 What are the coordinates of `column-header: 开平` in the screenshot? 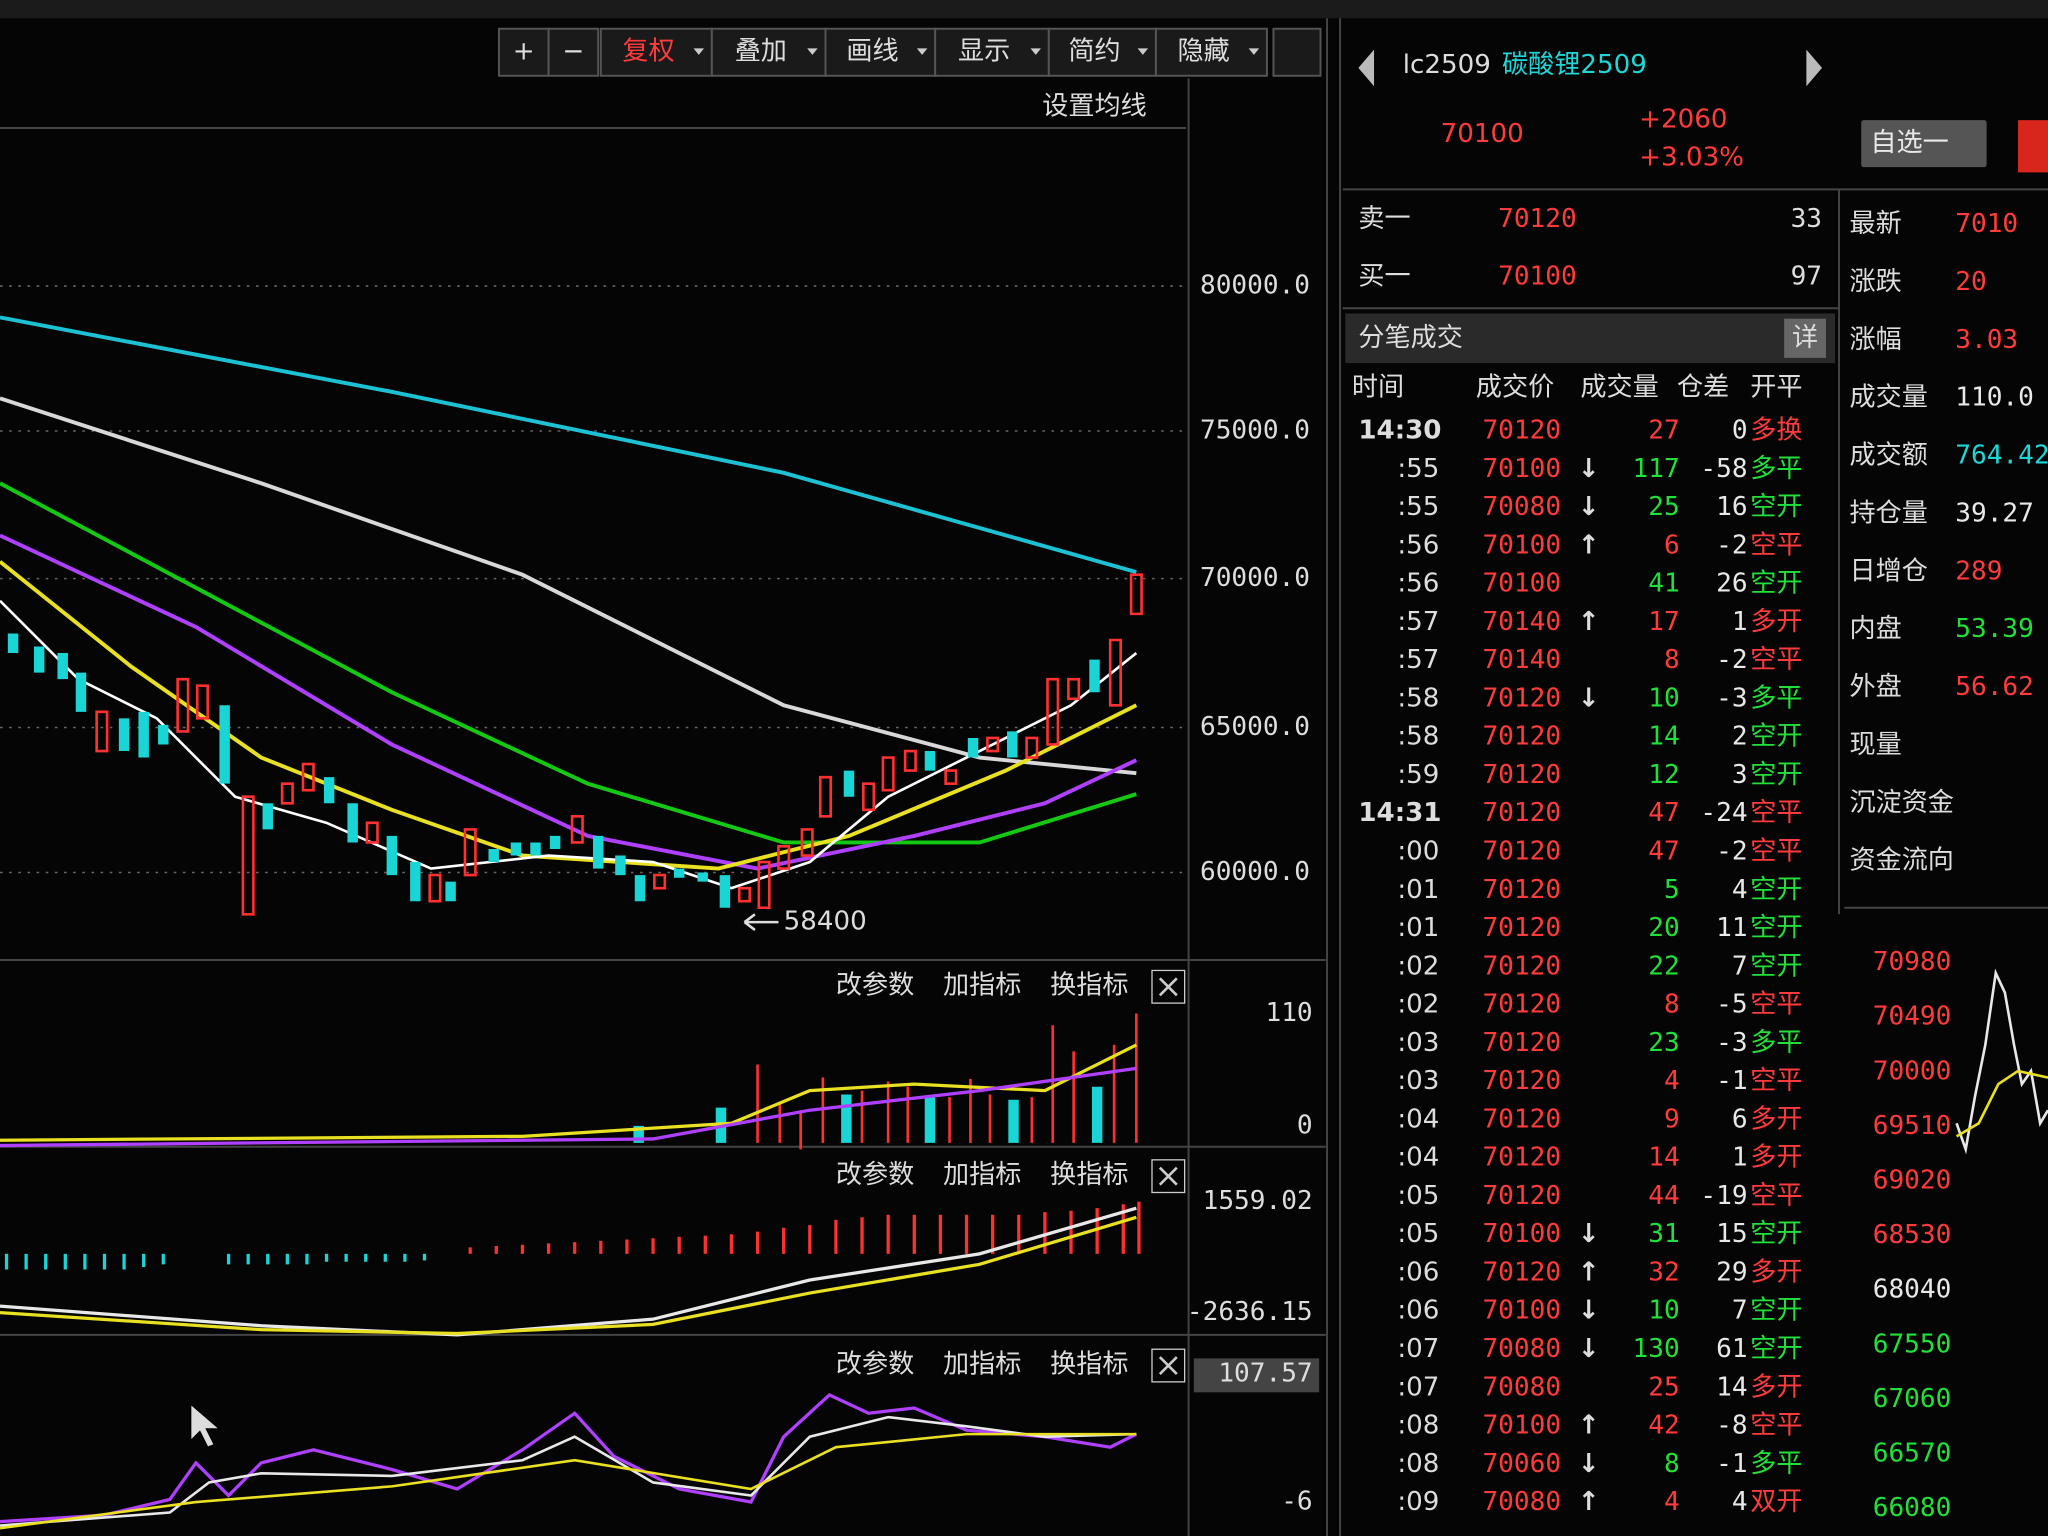 It's located at (1776, 387).